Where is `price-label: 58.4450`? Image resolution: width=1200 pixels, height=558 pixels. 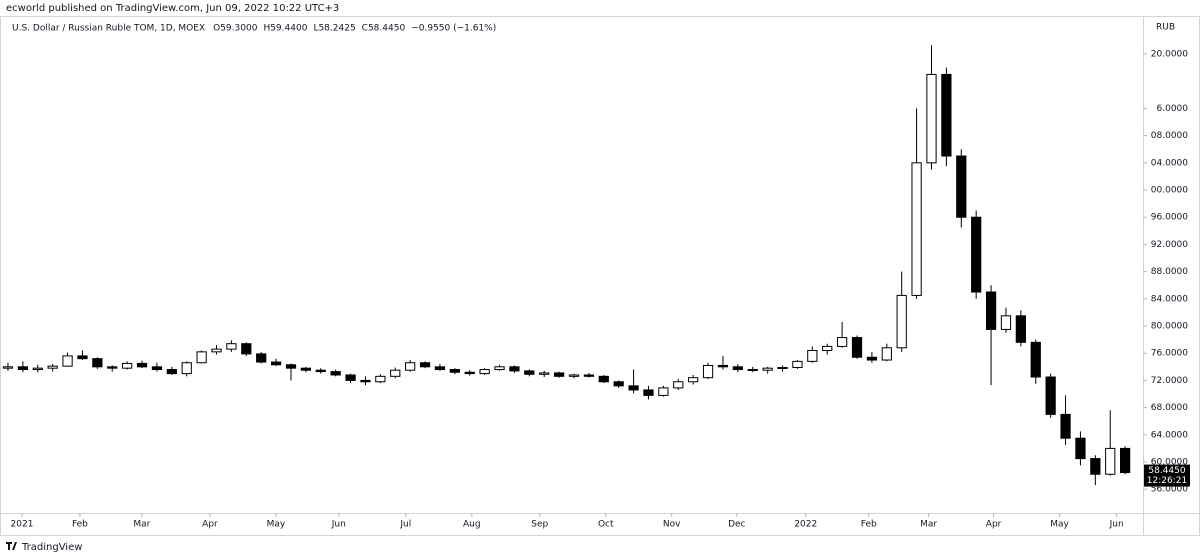 price-label: 58.4450 is located at coordinates (1166, 471).